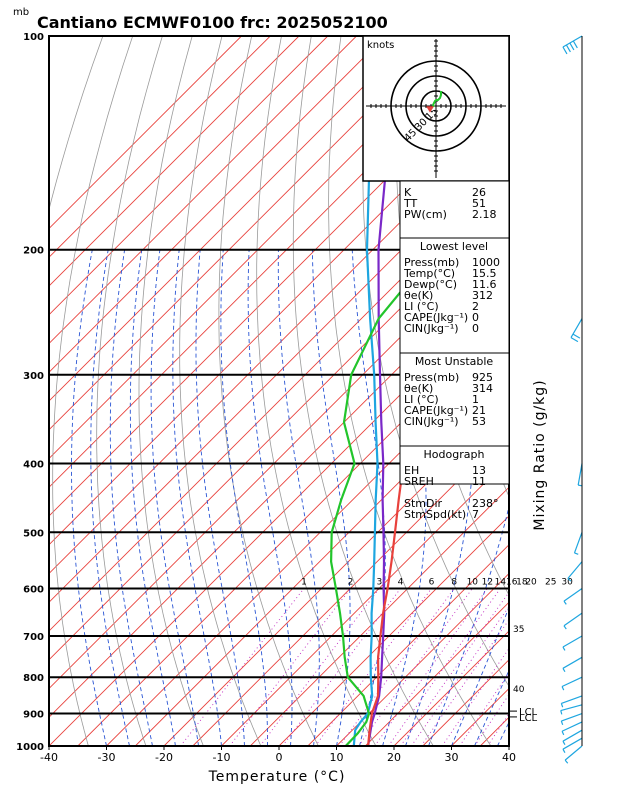  I want to click on temperature-line, so click(438, 505).